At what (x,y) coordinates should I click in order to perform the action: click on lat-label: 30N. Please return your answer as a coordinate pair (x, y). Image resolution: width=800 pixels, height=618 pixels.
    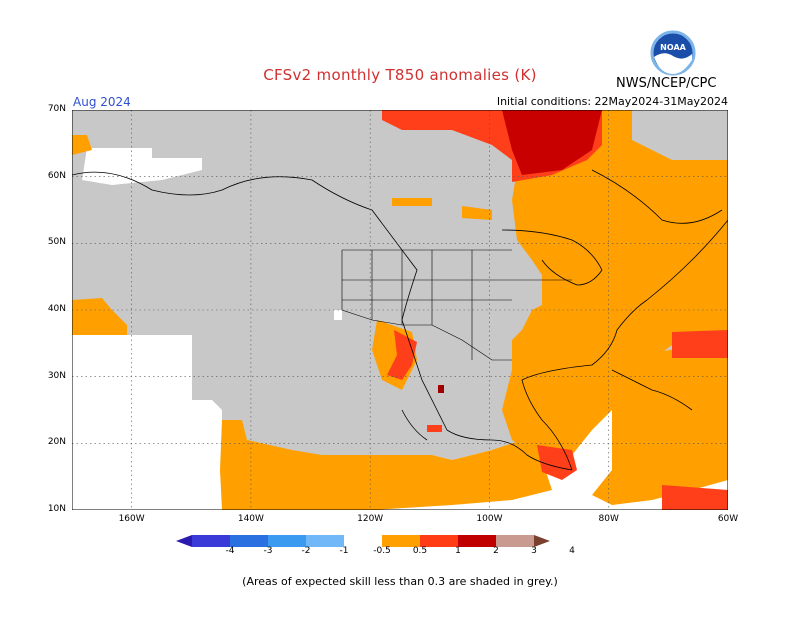
    Looking at the image, I should click on (56, 375).